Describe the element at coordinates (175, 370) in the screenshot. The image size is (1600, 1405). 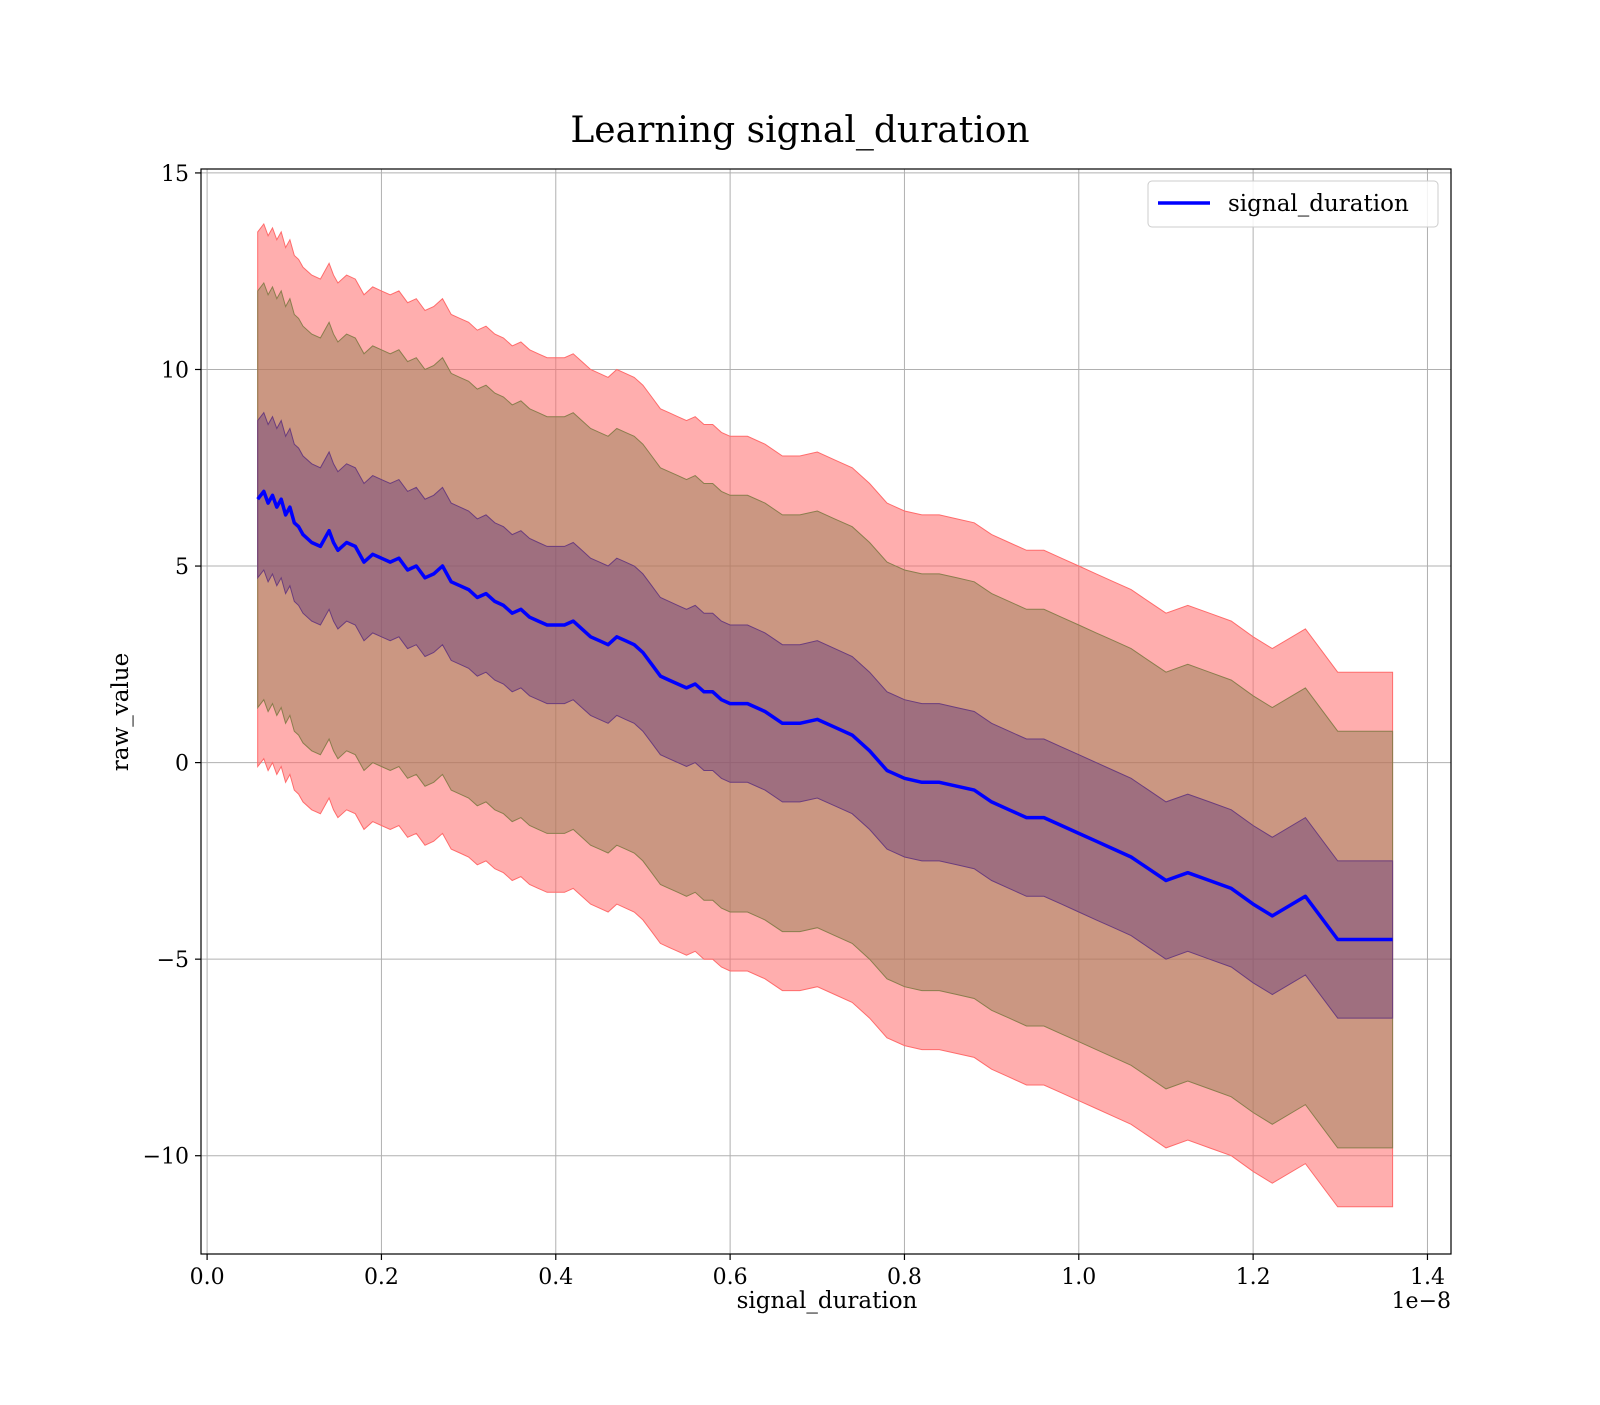
I see `y-tick-label: 10` at that location.